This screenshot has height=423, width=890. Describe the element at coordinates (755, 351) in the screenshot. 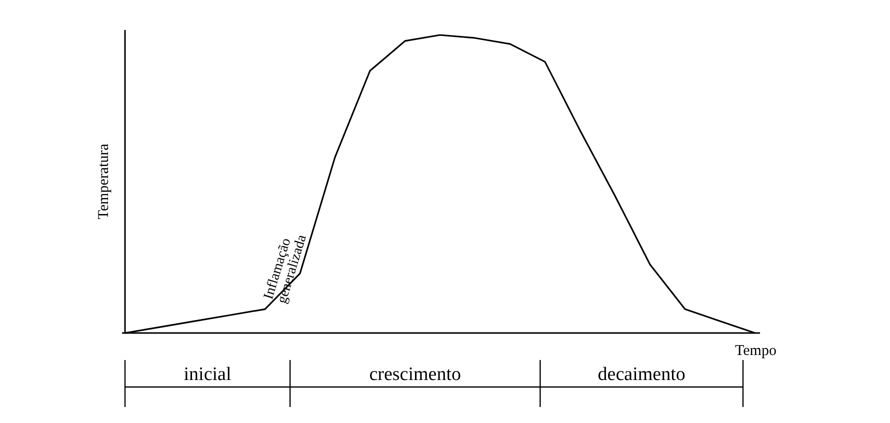

I see `x-axis-title: Tempo` at that location.